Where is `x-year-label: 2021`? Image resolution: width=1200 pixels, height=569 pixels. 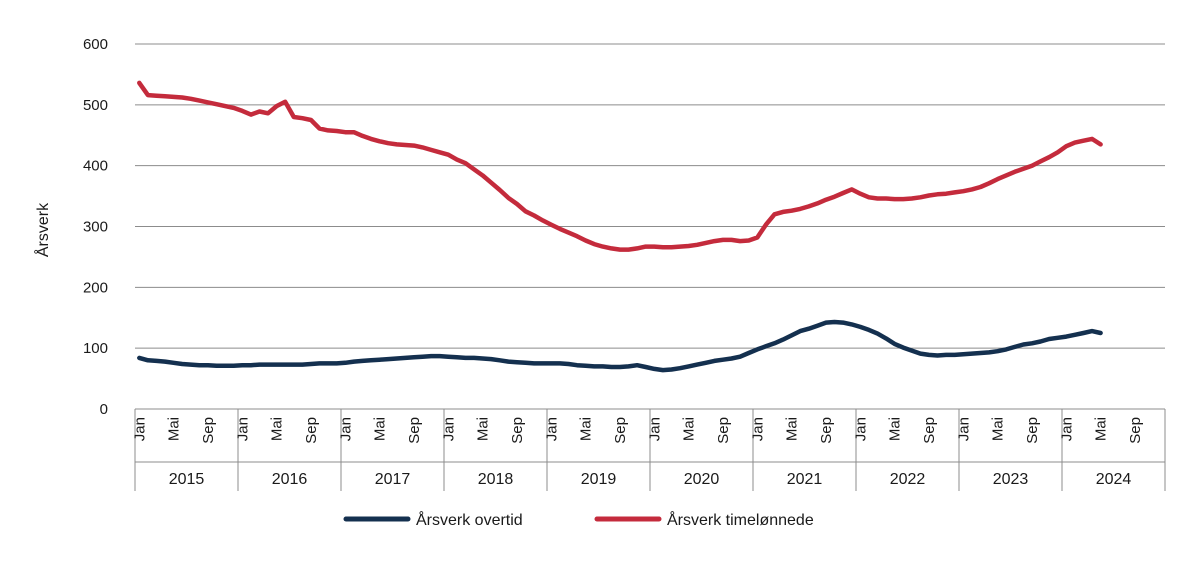
x-year-label: 2021 is located at coordinates (805, 479).